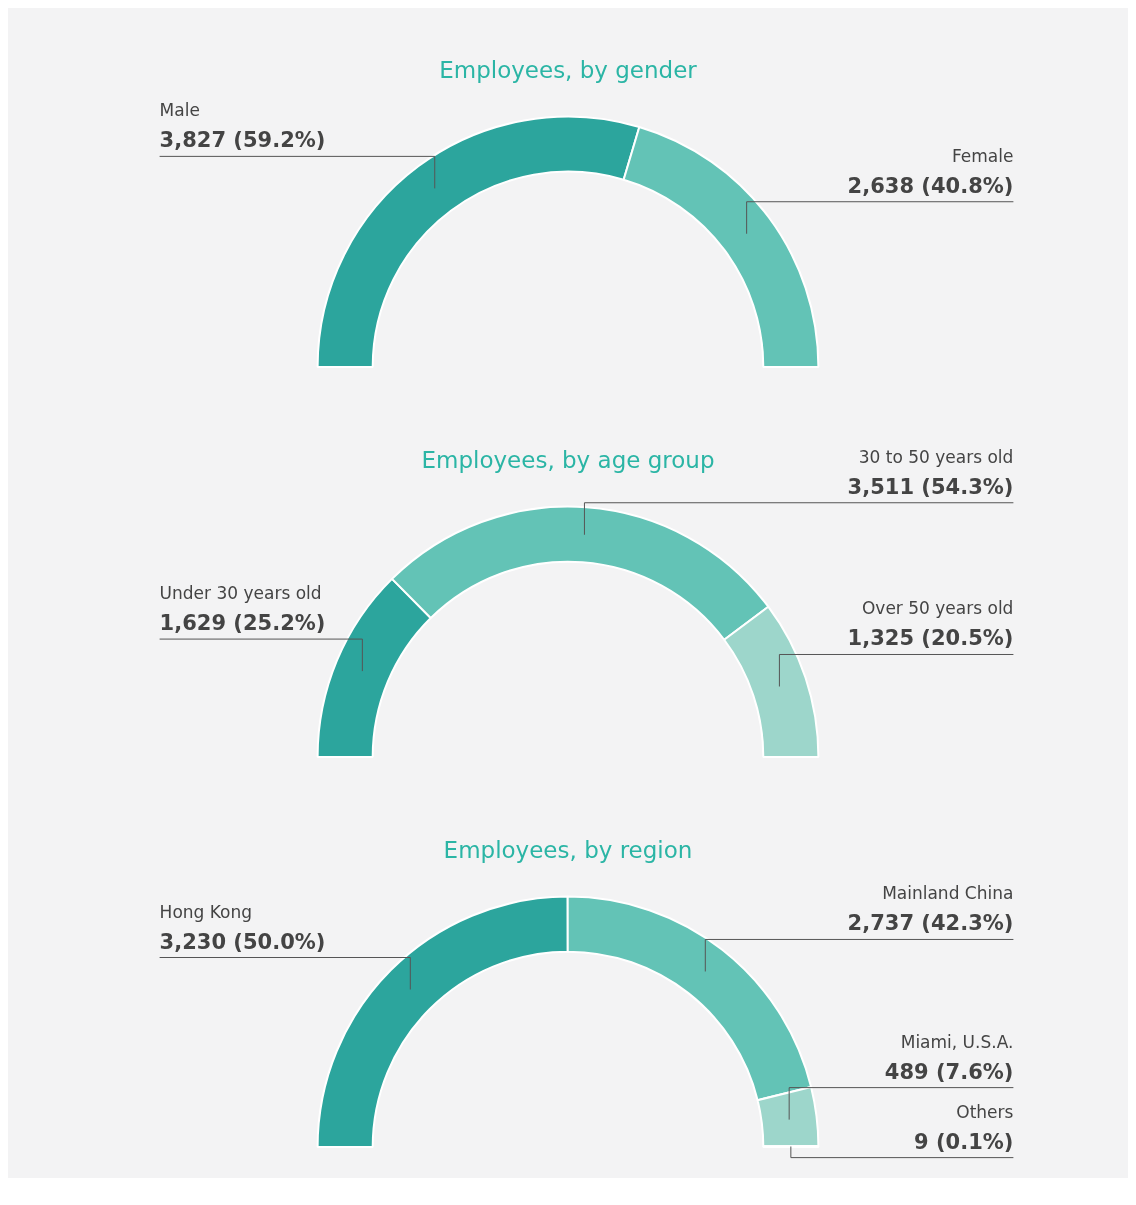 This screenshot has height=1205, width=1136. What do you see at coordinates (242, 140) in the screenshot?
I see `data-label: 3,827 (59.2%)` at bounding box center [242, 140].